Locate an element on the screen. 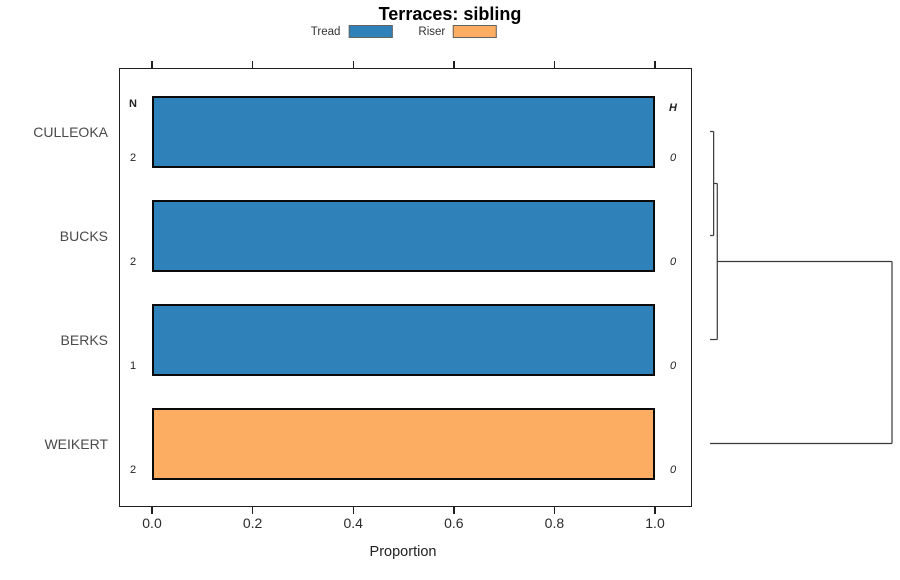  legend-entry-riser: Riser is located at coordinates (458, 31).